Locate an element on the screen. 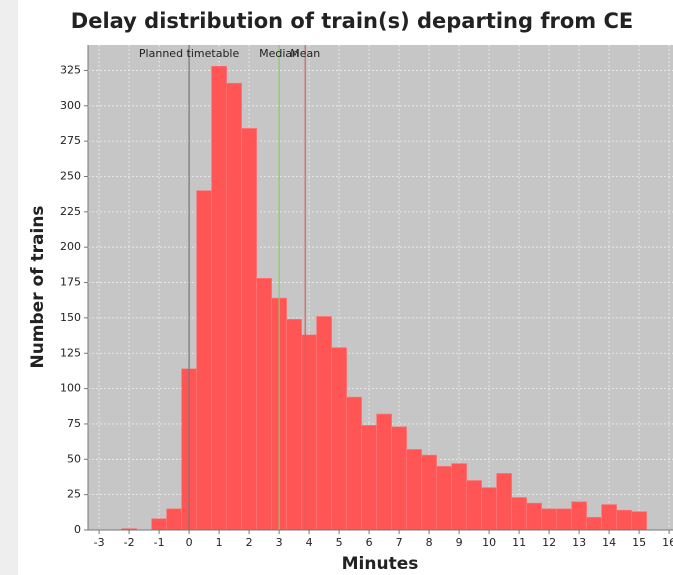  marker-label: Planned timetable is located at coordinates (189, 53).